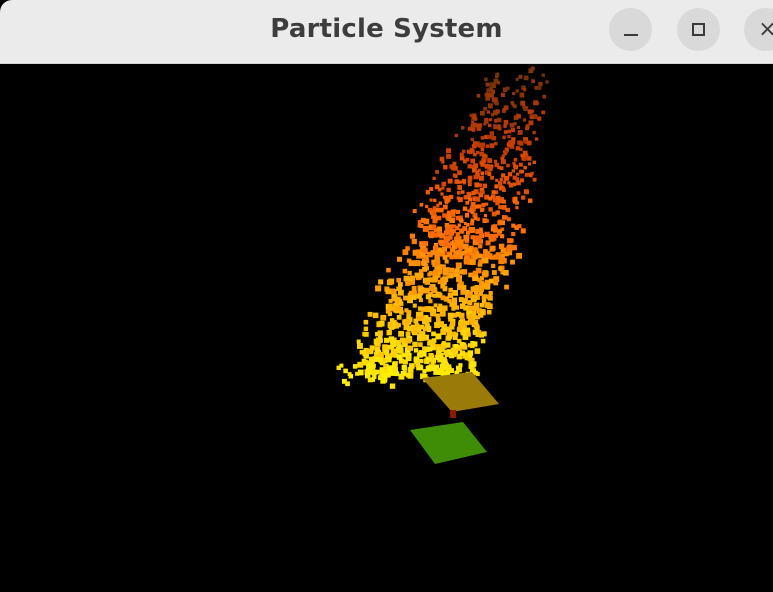  What do you see at coordinates (460, 392) in the screenshot?
I see `emitter-plate` at bounding box center [460, 392].